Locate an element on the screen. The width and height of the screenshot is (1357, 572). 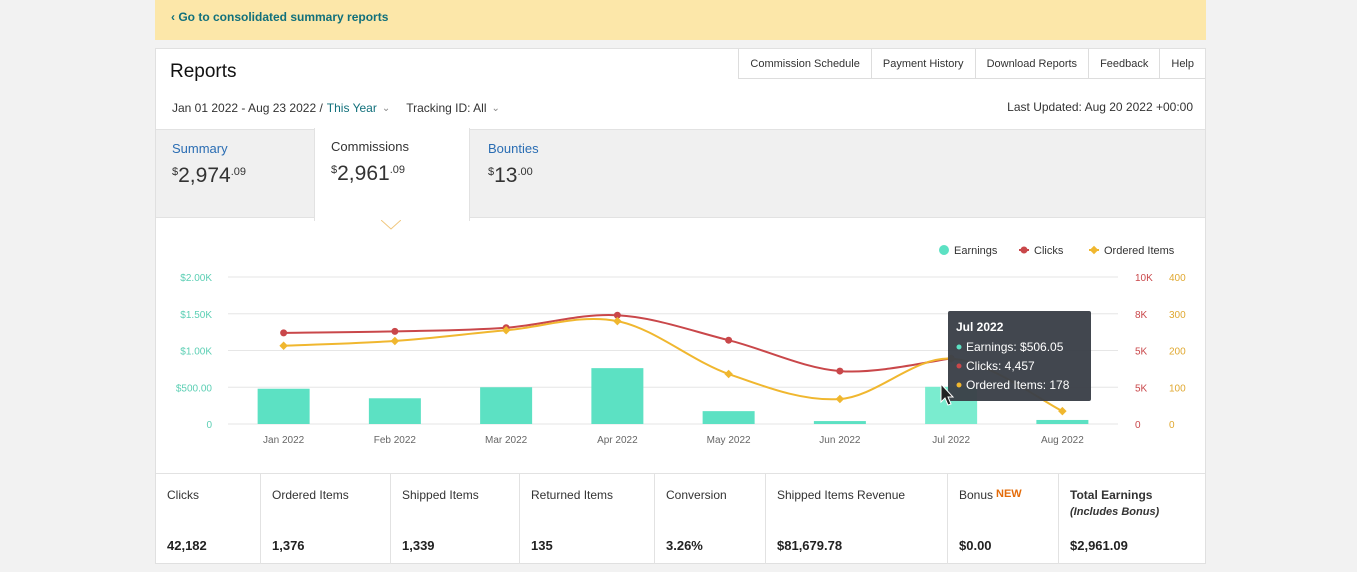
x-tick-label: Jun 2022 is located at coordinates (840, 440).